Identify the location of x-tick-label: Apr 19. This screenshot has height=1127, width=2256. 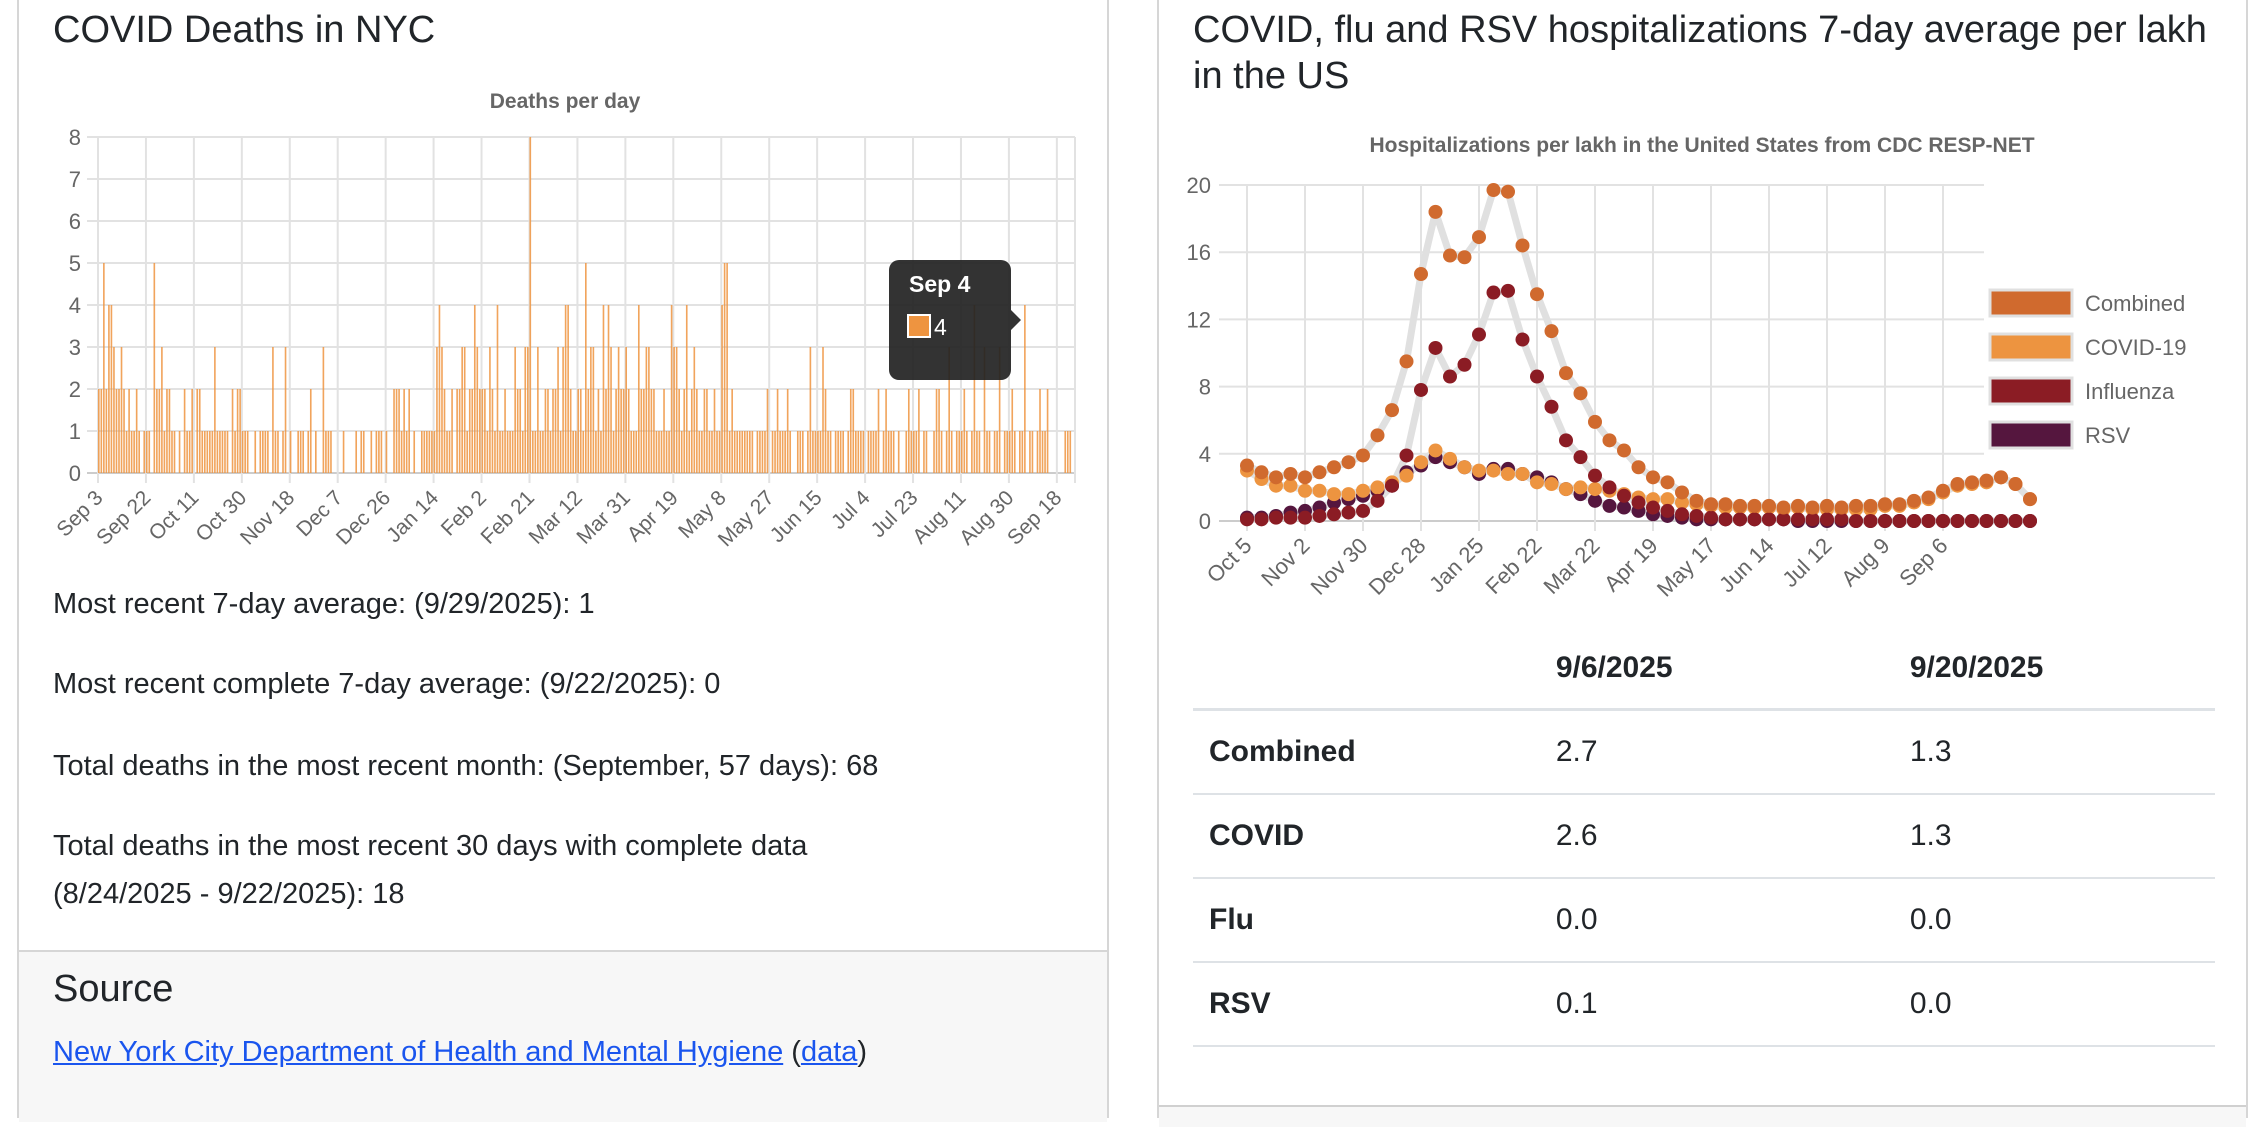
(653, 516).